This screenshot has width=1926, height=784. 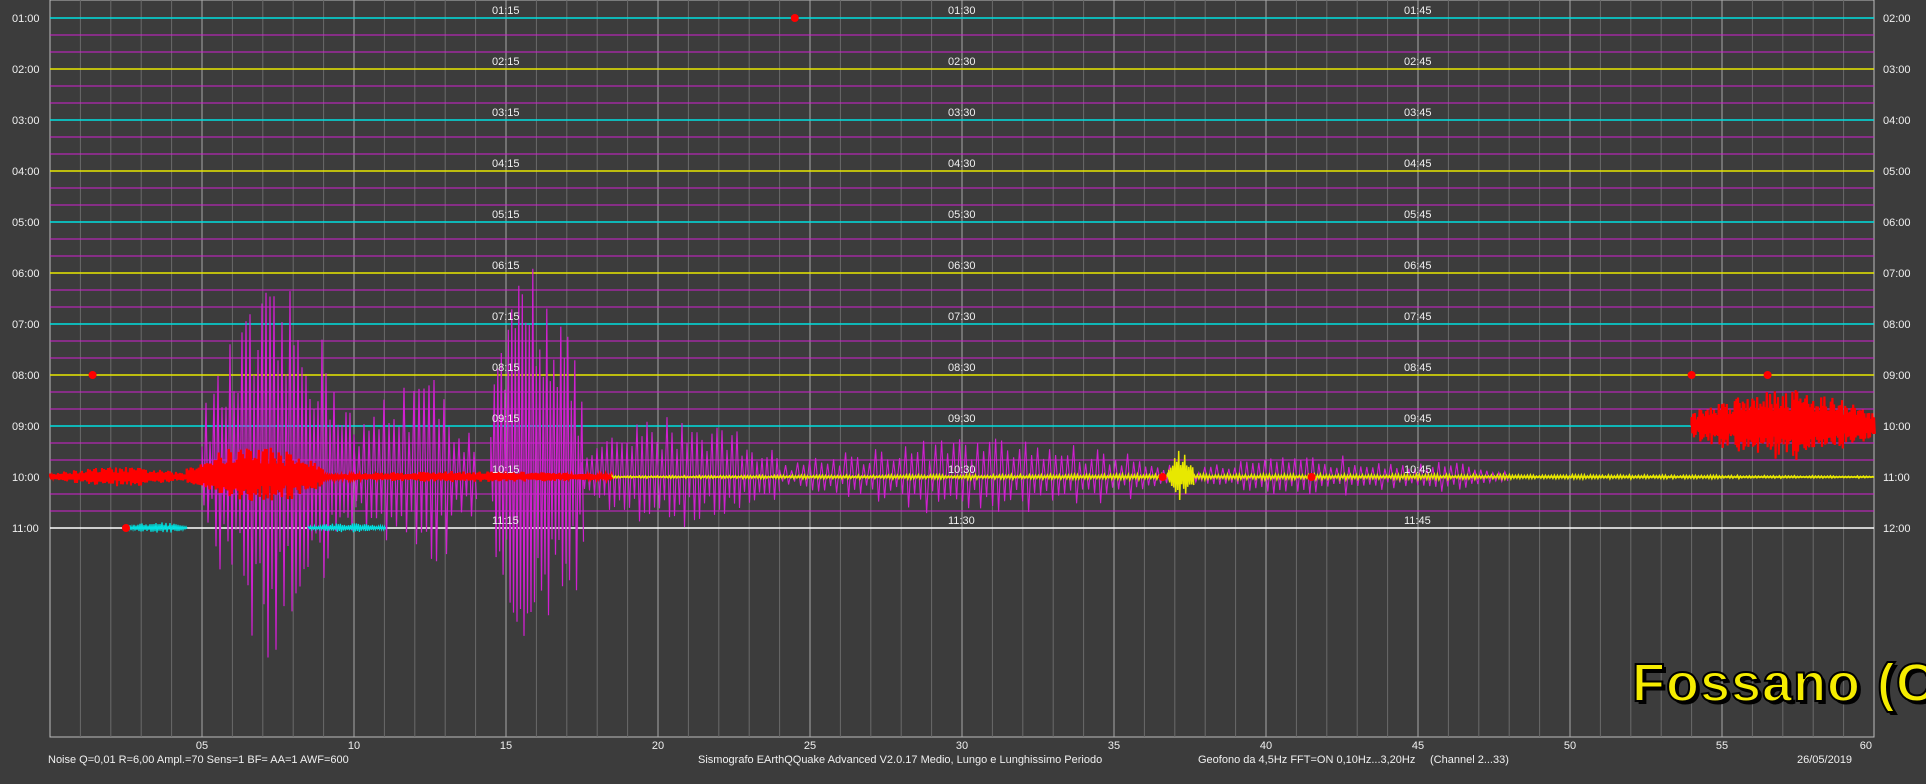 What do you see at coordinates (1778, 683) in the screenshot?
I see `station-watermark: Fossano (CN)` at bounding box center [1778, 683].